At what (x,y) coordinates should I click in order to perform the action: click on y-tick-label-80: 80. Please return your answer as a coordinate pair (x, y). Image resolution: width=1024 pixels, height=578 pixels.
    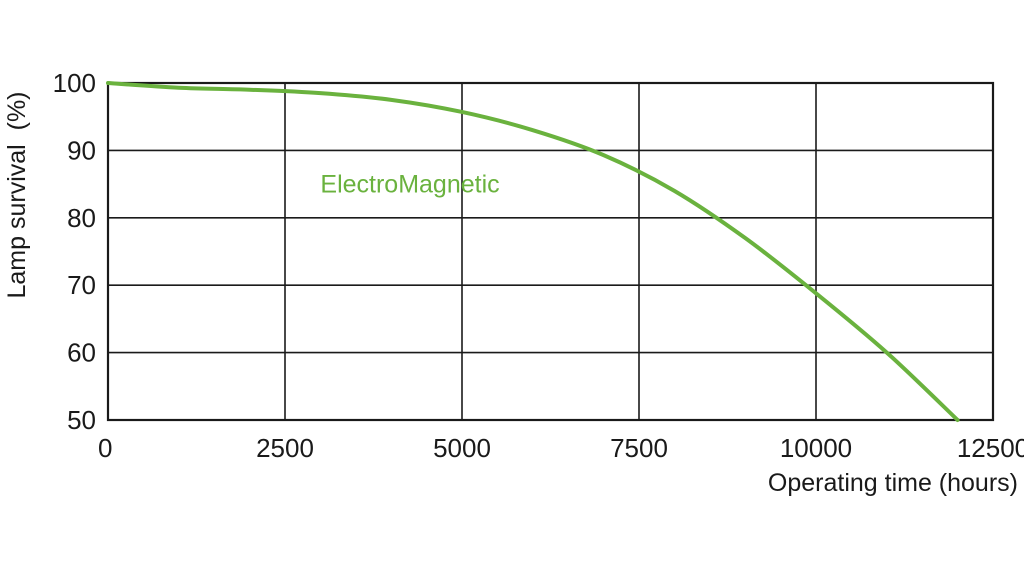
    Looking at the image, I should click on (81, 218).